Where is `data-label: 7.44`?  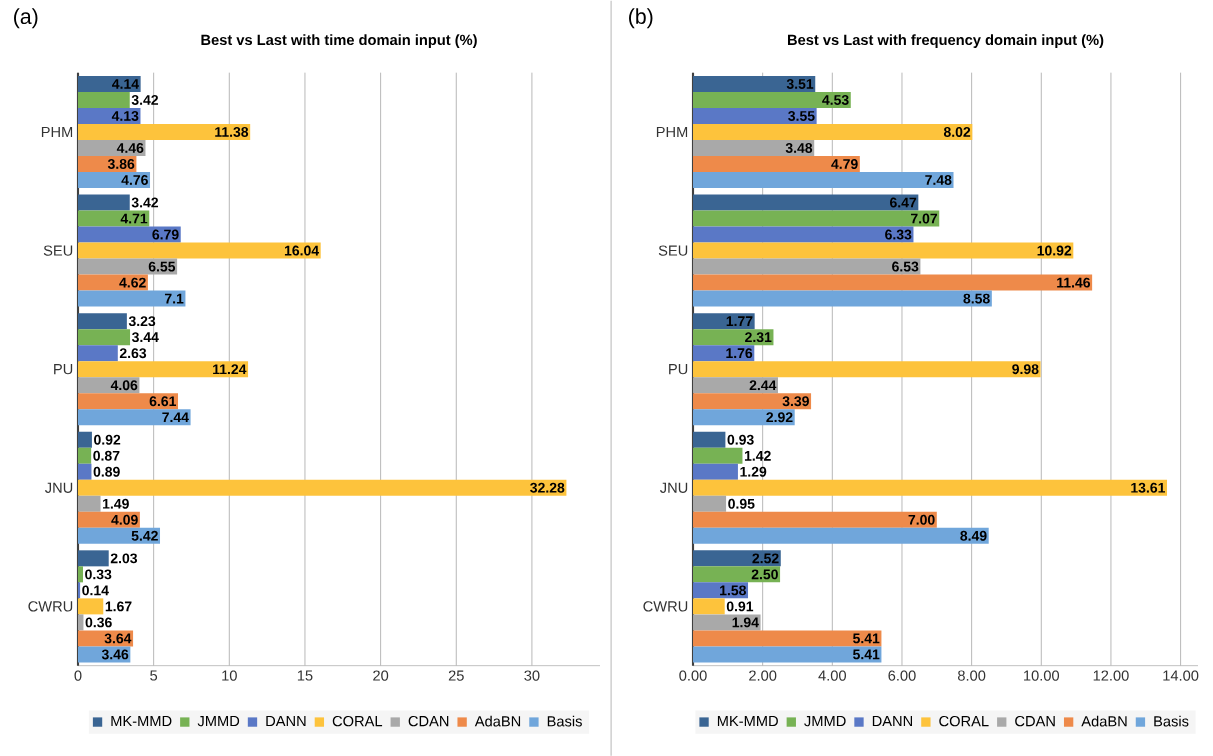 data-label: 7.44 is located at coordinates (175, 417).